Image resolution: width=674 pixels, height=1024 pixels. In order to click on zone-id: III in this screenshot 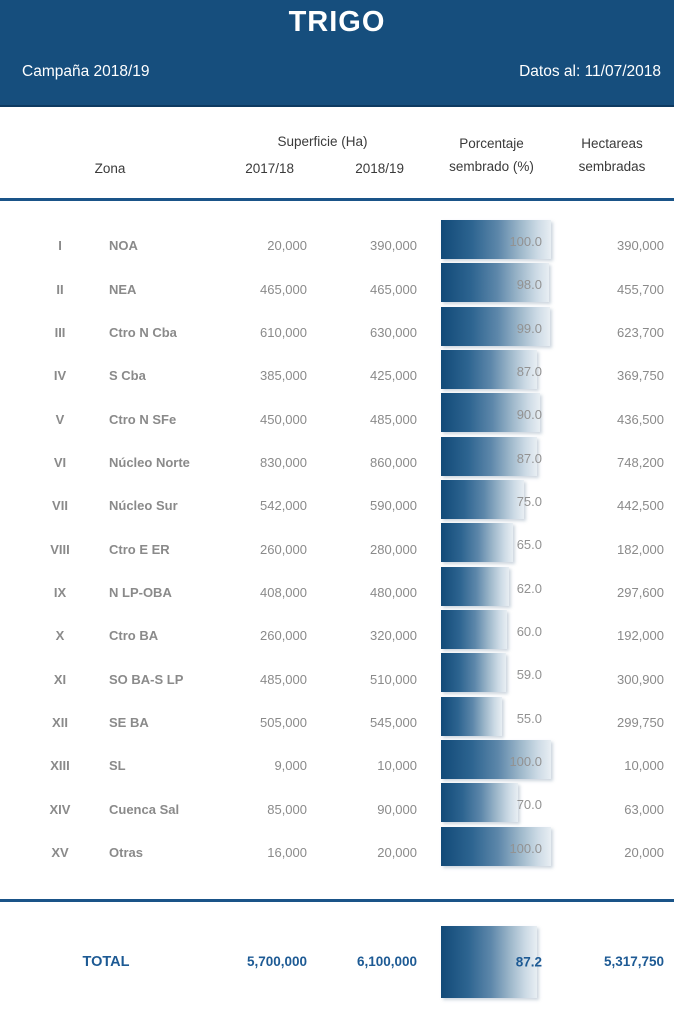, I will do `click(60, 332)`.